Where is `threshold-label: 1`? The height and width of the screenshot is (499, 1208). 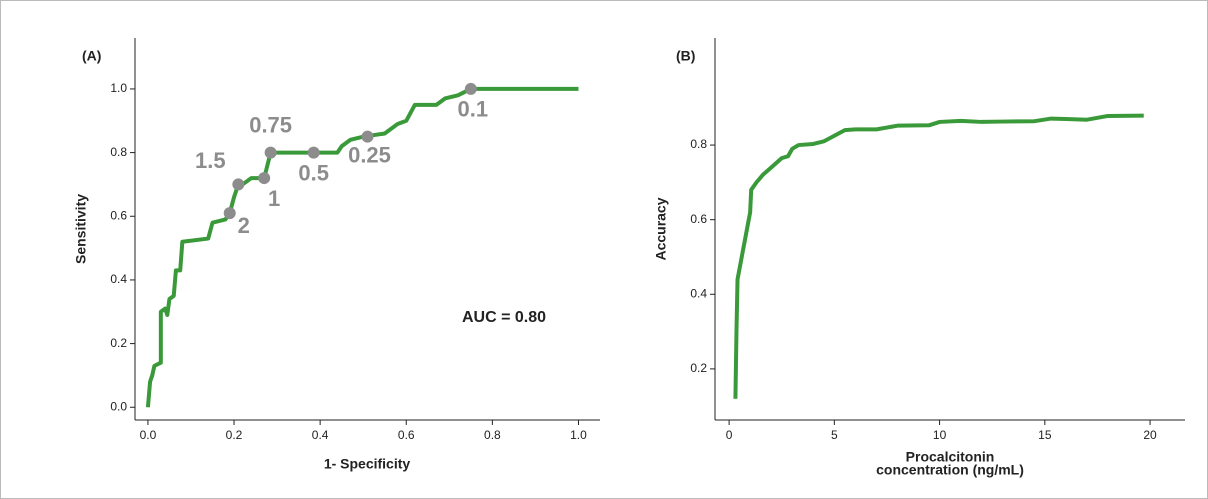
threshold-label: 1 is located at coordinates (274, 198).